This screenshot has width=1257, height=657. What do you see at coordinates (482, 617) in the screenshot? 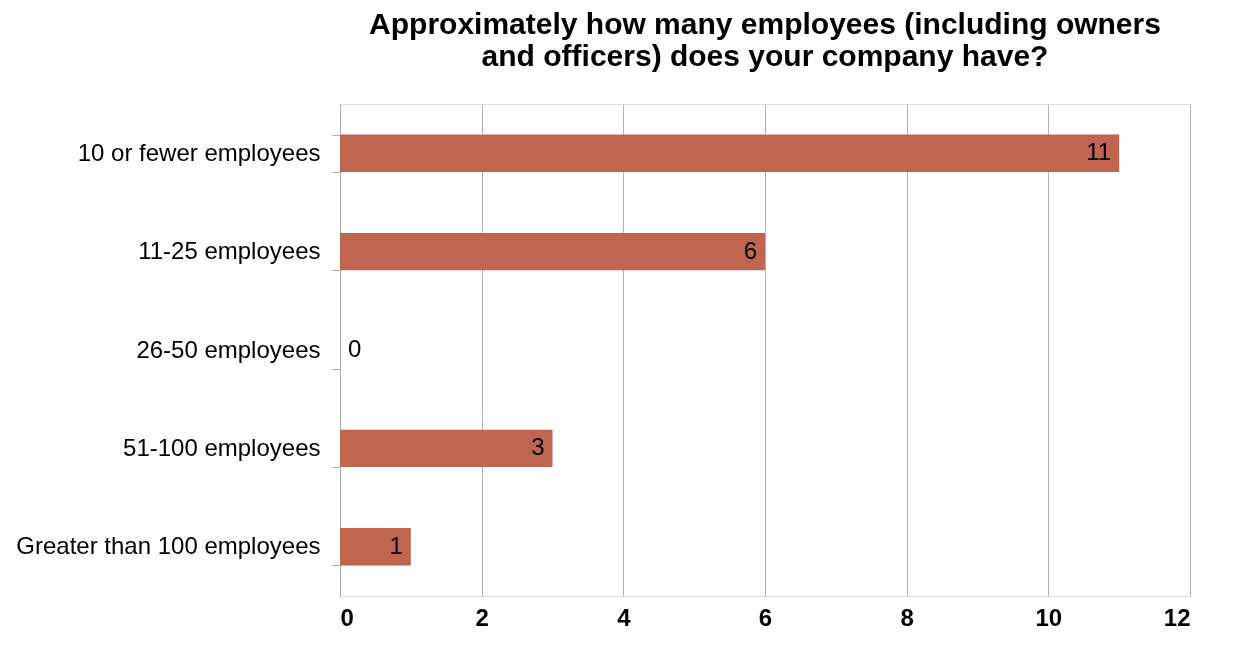
I see `x-tick-label: 2` at bounding box center [482, 617].